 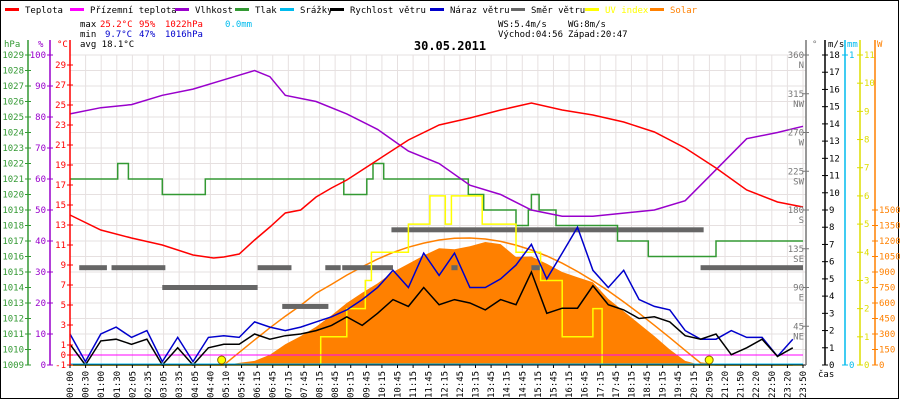 What do you see at coordinates (63, 346) in the screenshot?
I see `temperature-tick-label: 1` at bounding box center [63, 346].